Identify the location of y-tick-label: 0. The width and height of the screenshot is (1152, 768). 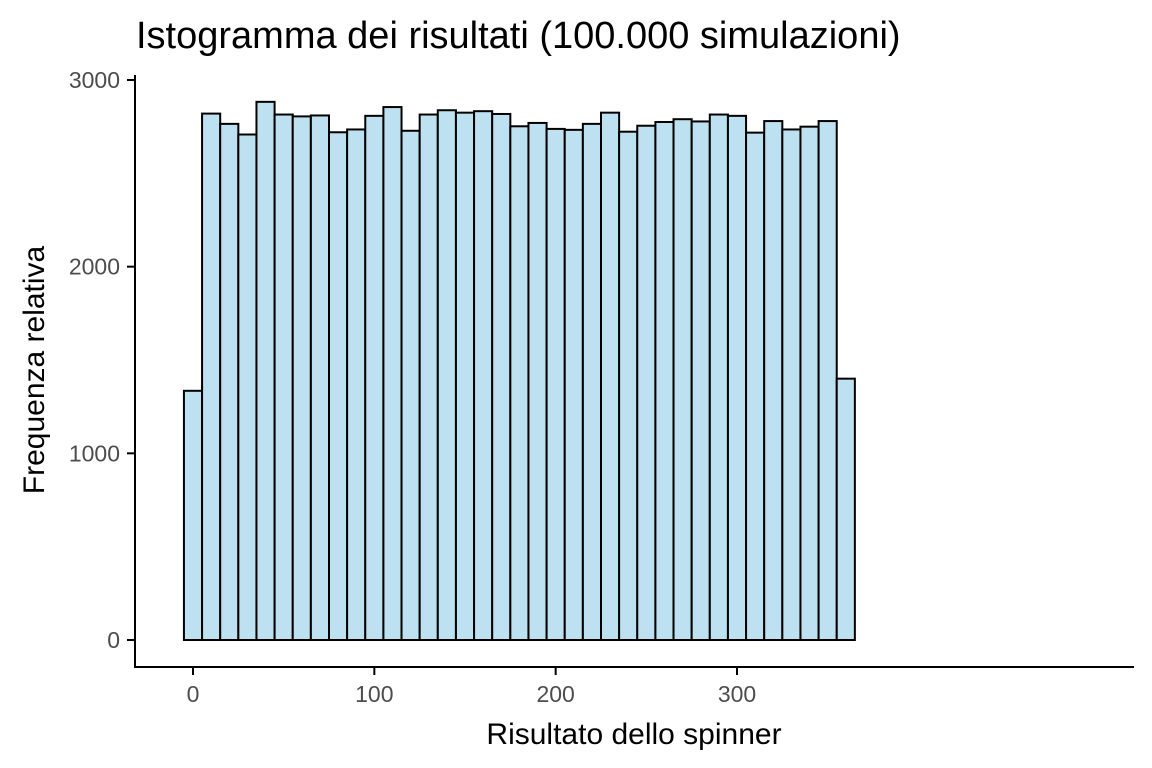
(113, 640).